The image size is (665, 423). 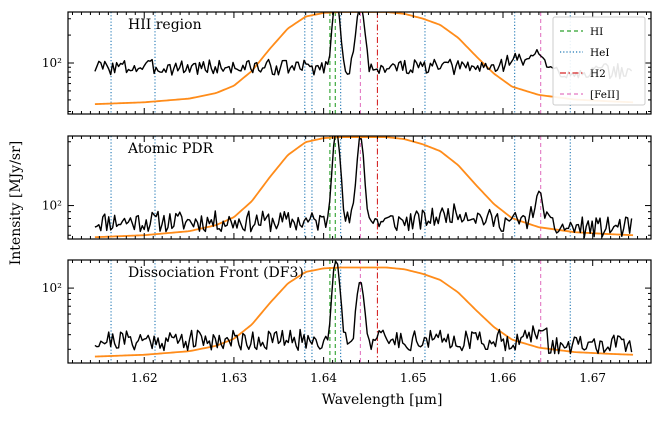 I want to click on legend-label: HI, so click(x=596, y=32).